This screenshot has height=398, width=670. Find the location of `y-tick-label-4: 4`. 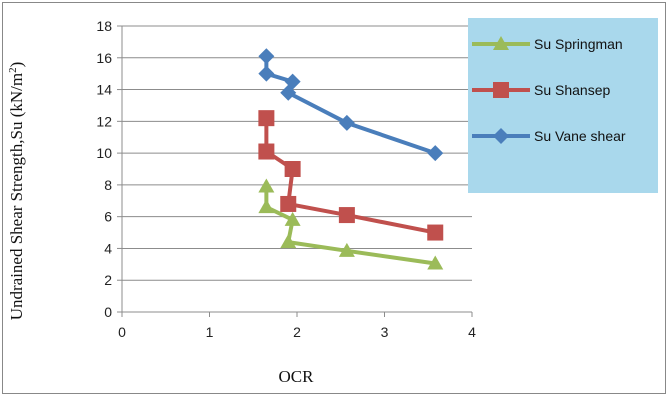

y-tick-label-4: 4 is located at coordinates (108, 248).